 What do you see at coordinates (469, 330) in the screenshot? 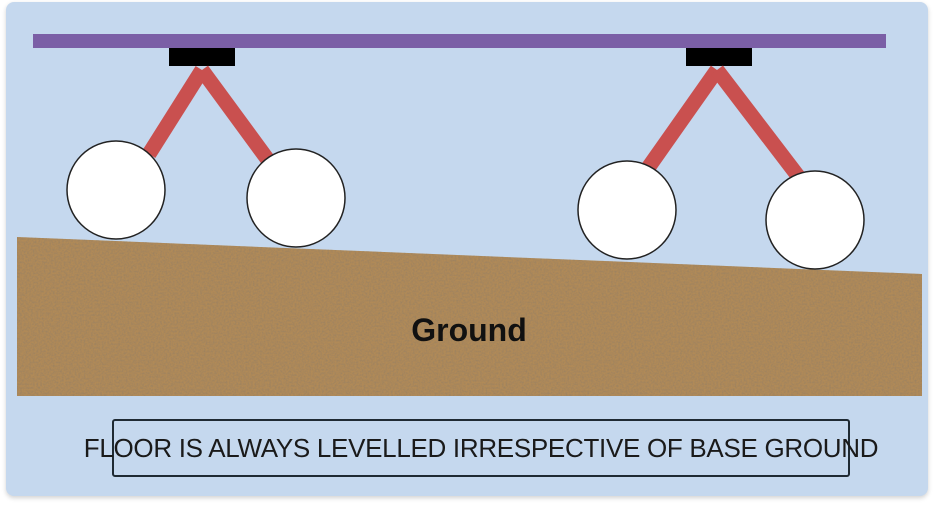
I see `ground-label: Ground` at bounding box center [469, 330].